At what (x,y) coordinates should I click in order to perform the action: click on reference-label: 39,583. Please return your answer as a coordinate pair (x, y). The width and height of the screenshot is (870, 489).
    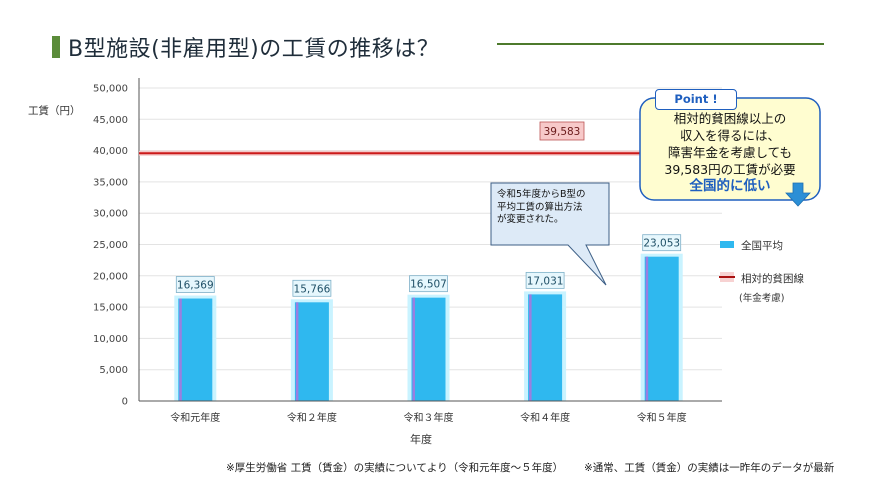
    Looking at the image, I should click on (562, 132).